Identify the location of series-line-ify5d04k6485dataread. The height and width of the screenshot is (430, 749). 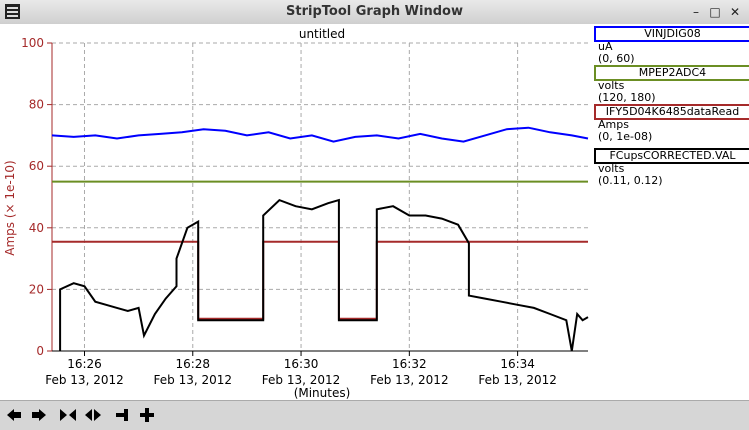
(320, 280).